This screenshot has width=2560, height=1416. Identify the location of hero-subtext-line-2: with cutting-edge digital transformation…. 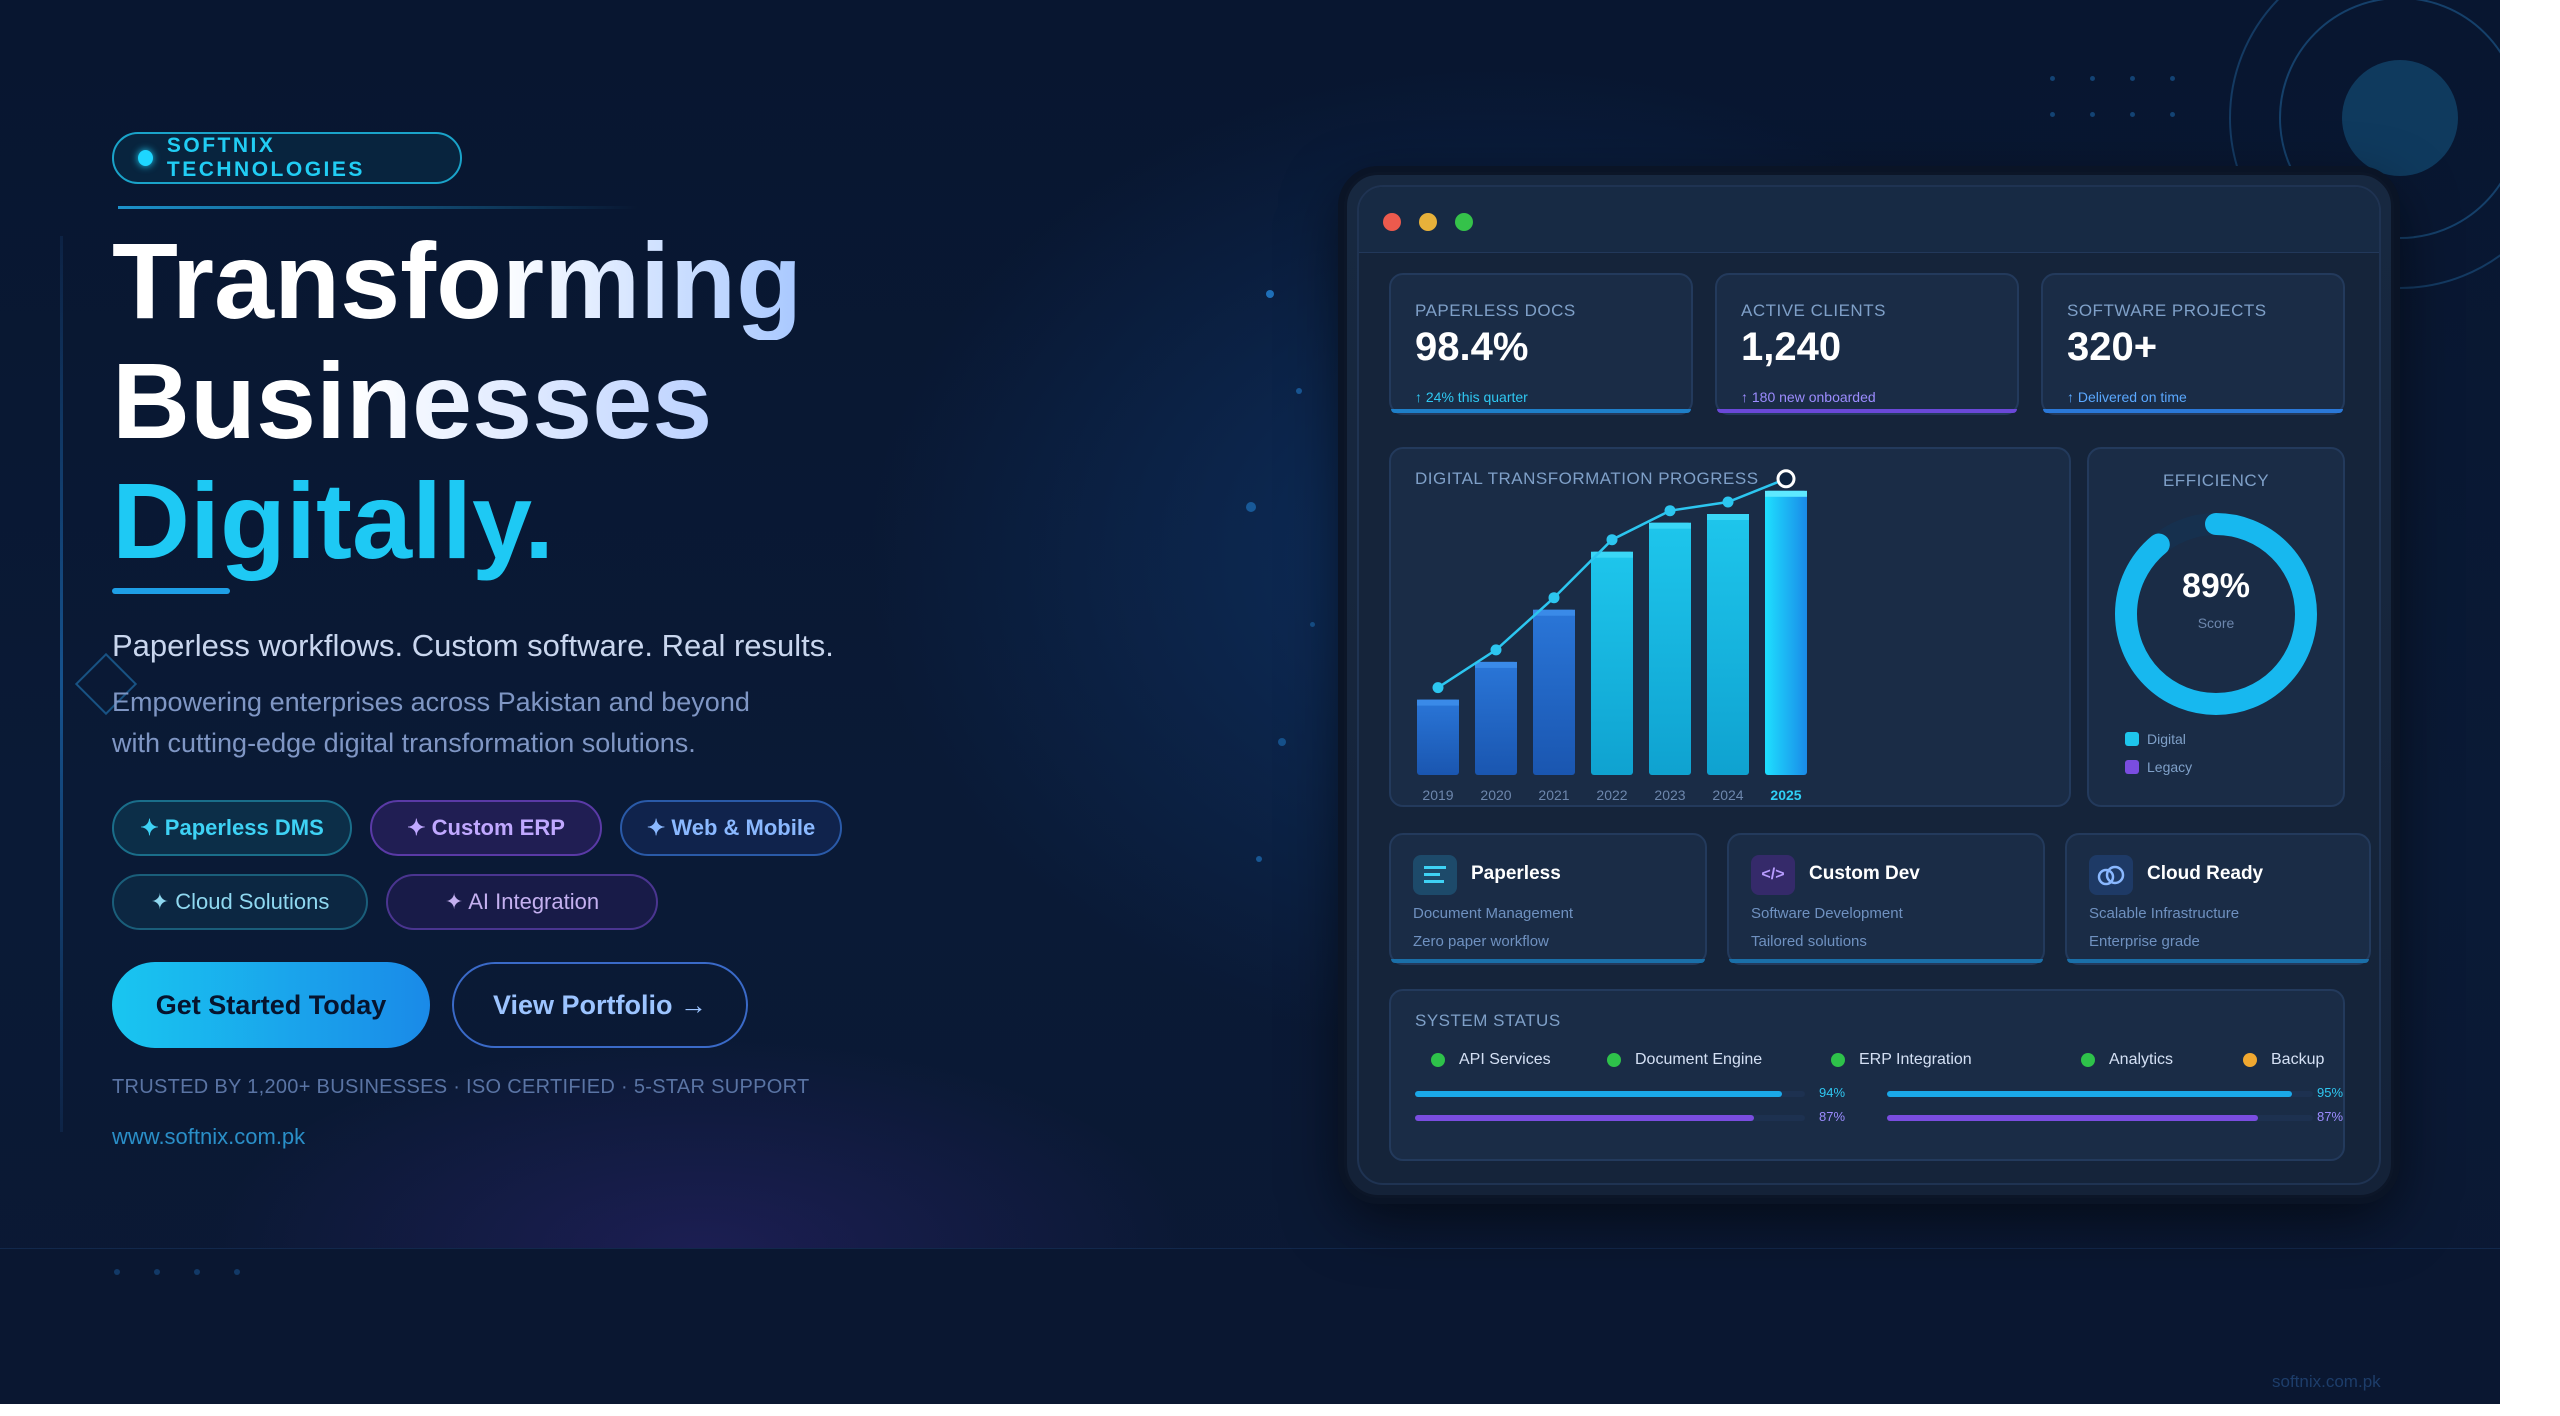
(404, 743).